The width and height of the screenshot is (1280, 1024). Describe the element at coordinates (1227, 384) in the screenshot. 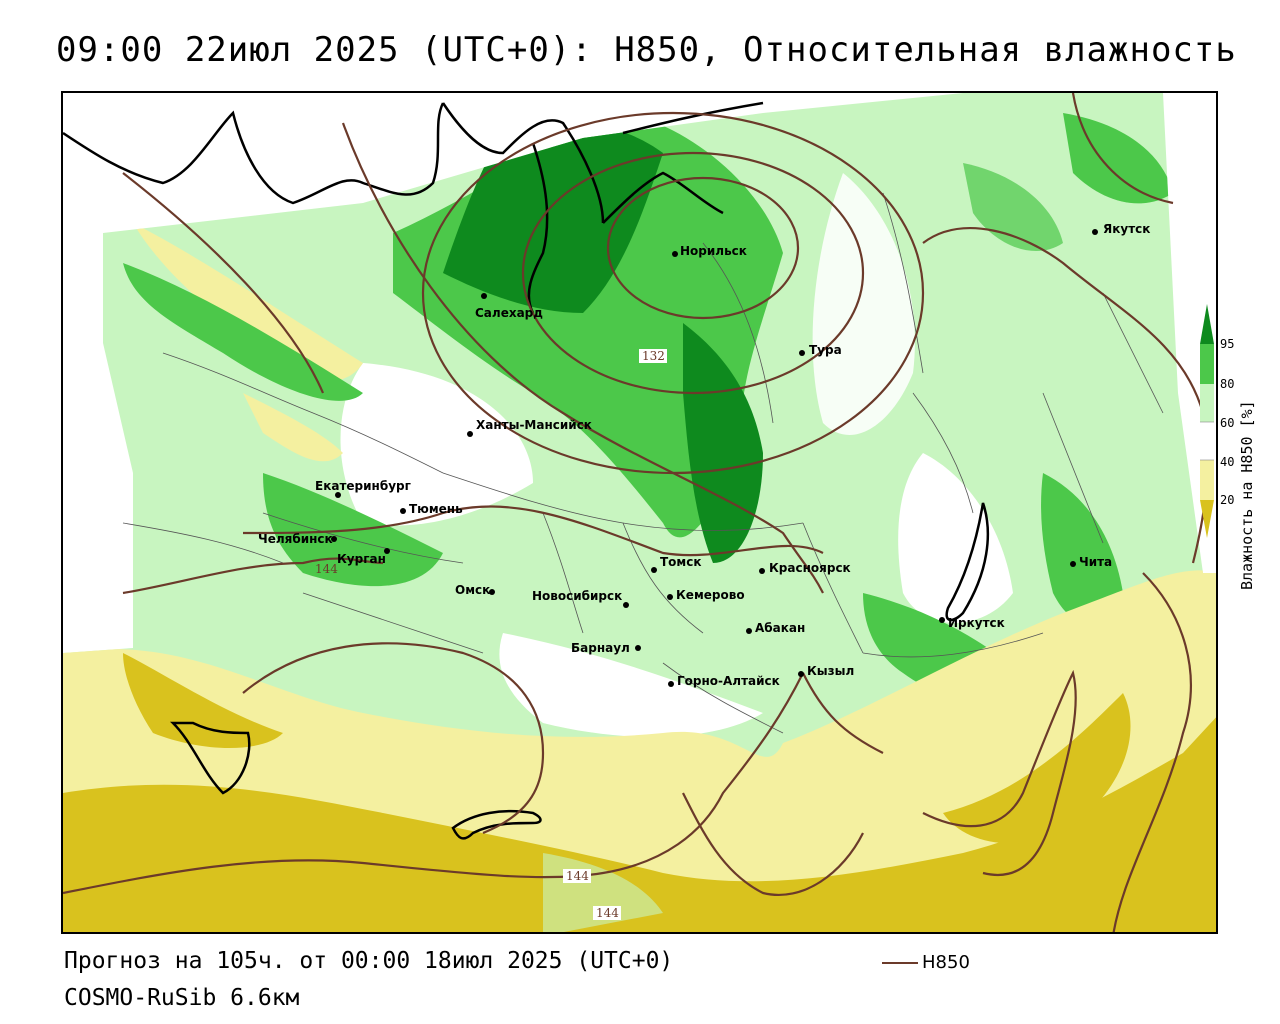

I see `colorbar-tick: 80` at that location.